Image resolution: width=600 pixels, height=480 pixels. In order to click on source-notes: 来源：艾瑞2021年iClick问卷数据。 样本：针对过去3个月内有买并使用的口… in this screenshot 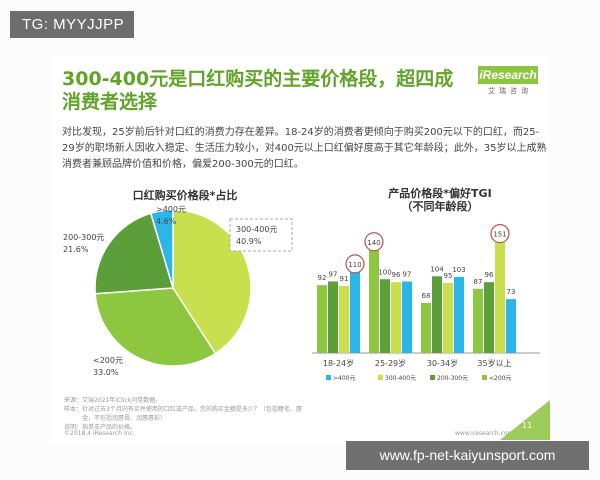, I will do `click(299, 414)`.